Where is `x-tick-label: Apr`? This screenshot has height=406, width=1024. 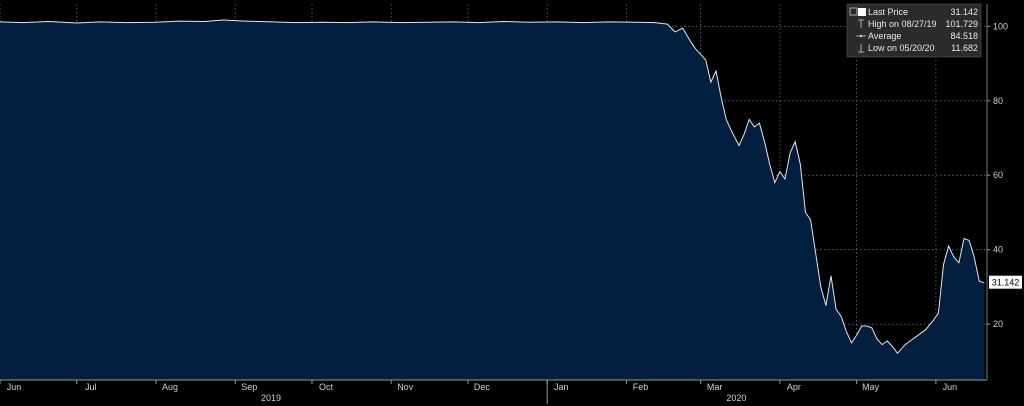
x-tick-label: Apr is located at coordinates (794, 387).